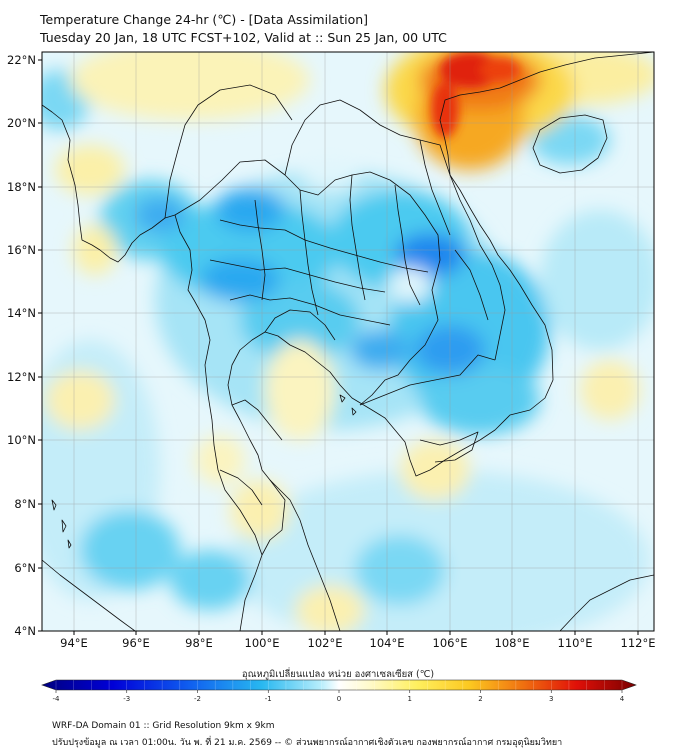 This screenshot has height=756, width=676. Describe the element at coordinates (512, 643) in the screenshot. I see `lon-label: 108°E` at that location.